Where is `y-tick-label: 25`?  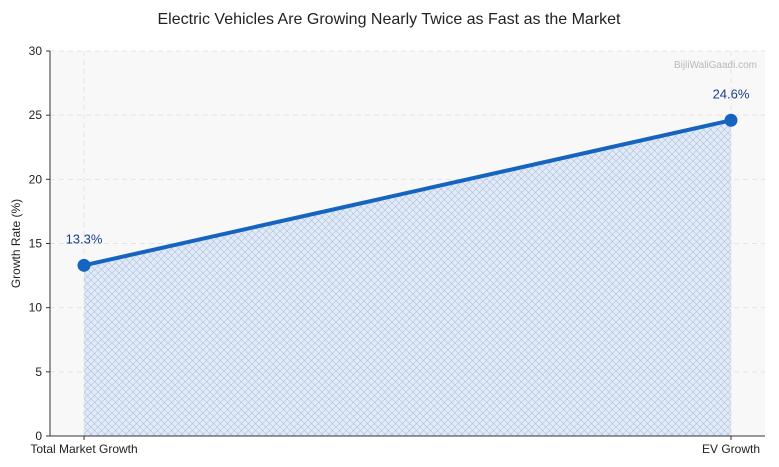
y-tick-label: 25 is located at coordinates (36, 115).